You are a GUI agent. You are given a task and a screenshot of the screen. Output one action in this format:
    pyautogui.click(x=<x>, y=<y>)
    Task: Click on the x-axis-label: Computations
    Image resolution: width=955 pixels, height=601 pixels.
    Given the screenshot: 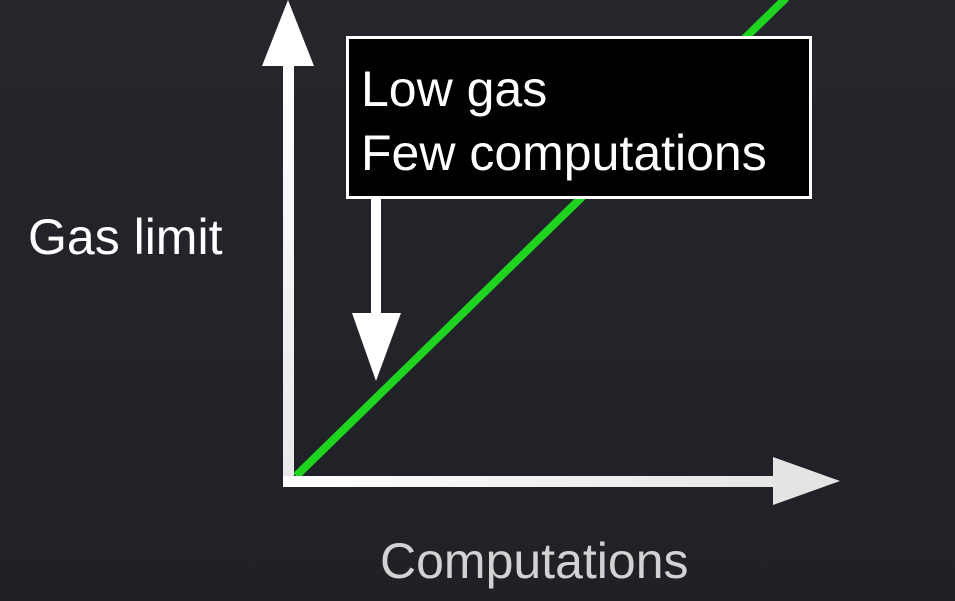 What is the action you would take?
    pyautogui.click(x=534, y=561)
    